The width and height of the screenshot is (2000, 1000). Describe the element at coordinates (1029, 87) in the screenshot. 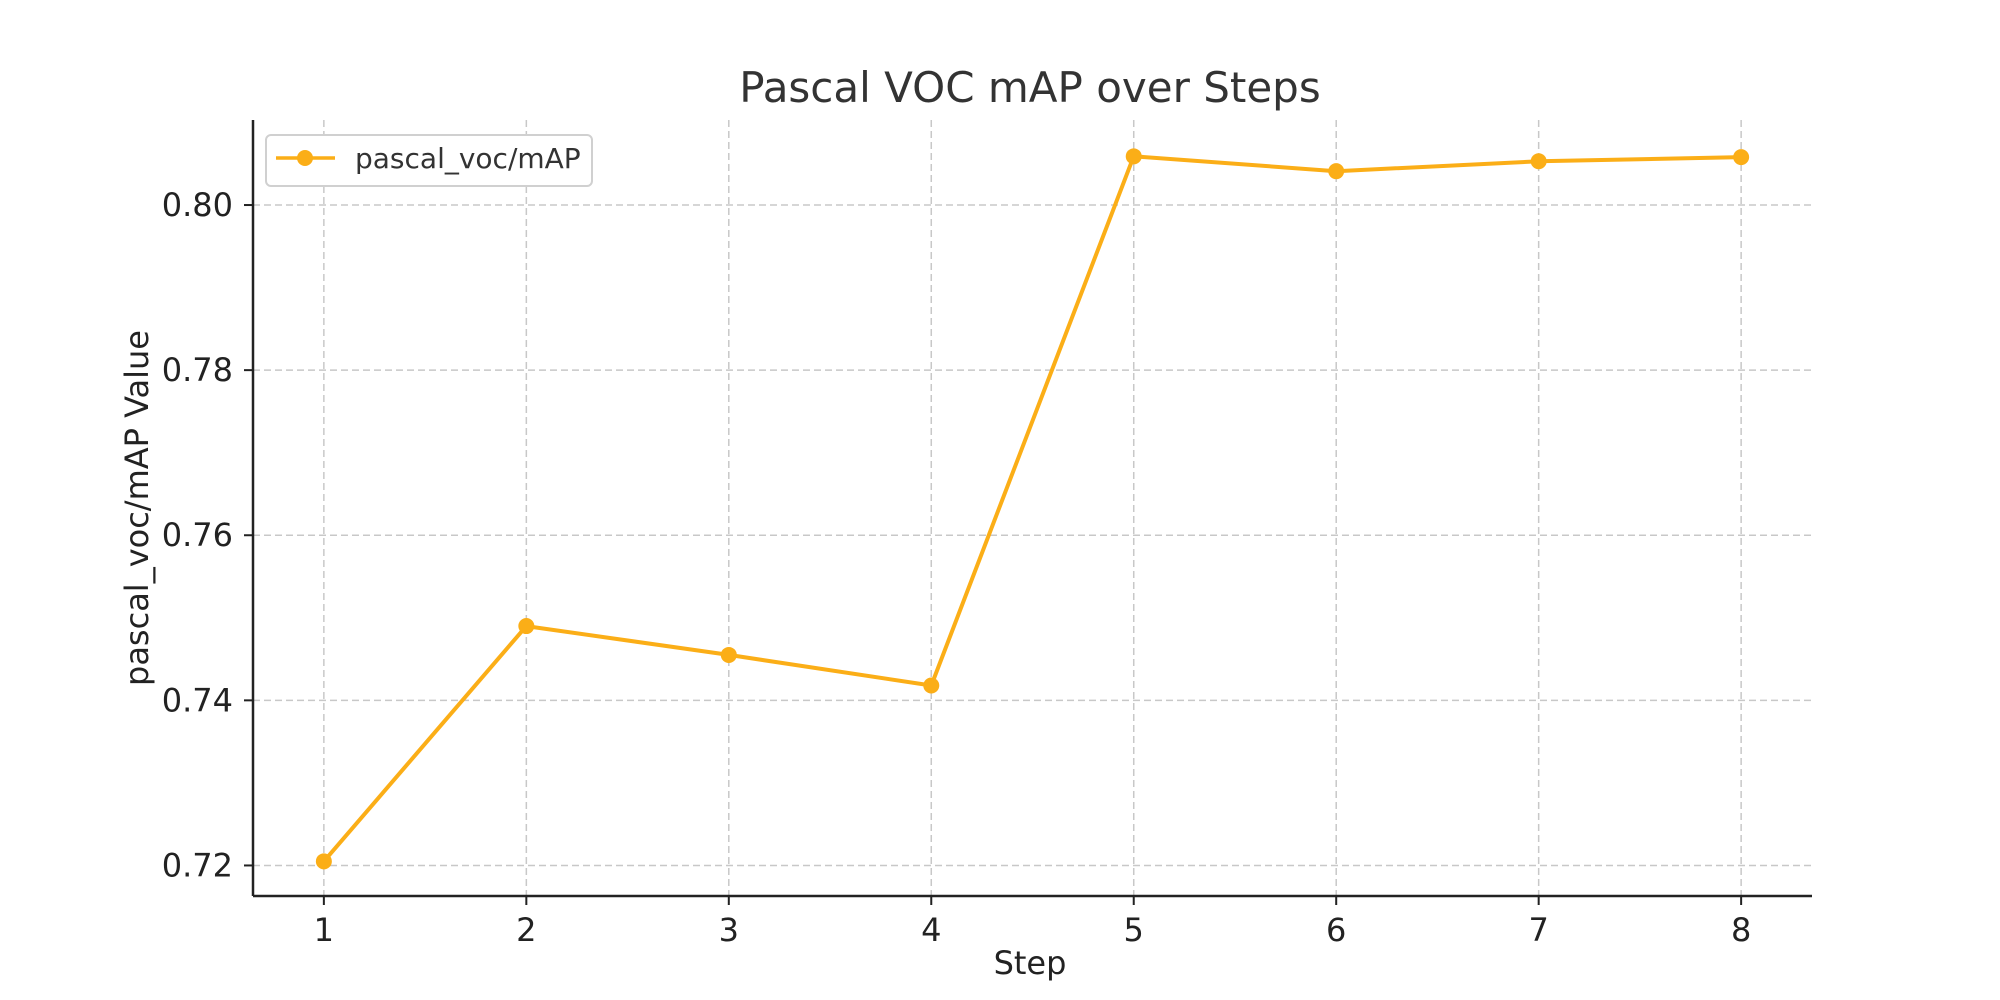

I see `chart-title: Pascal VOC mAP over Steps` at that location.